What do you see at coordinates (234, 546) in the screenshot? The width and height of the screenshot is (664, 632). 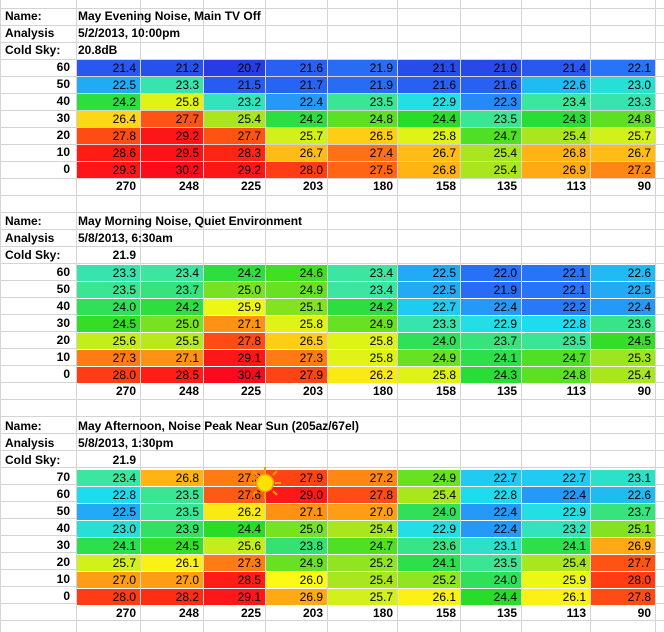 I see `noise-cell: 25.6` at bounding box center [234, 546].